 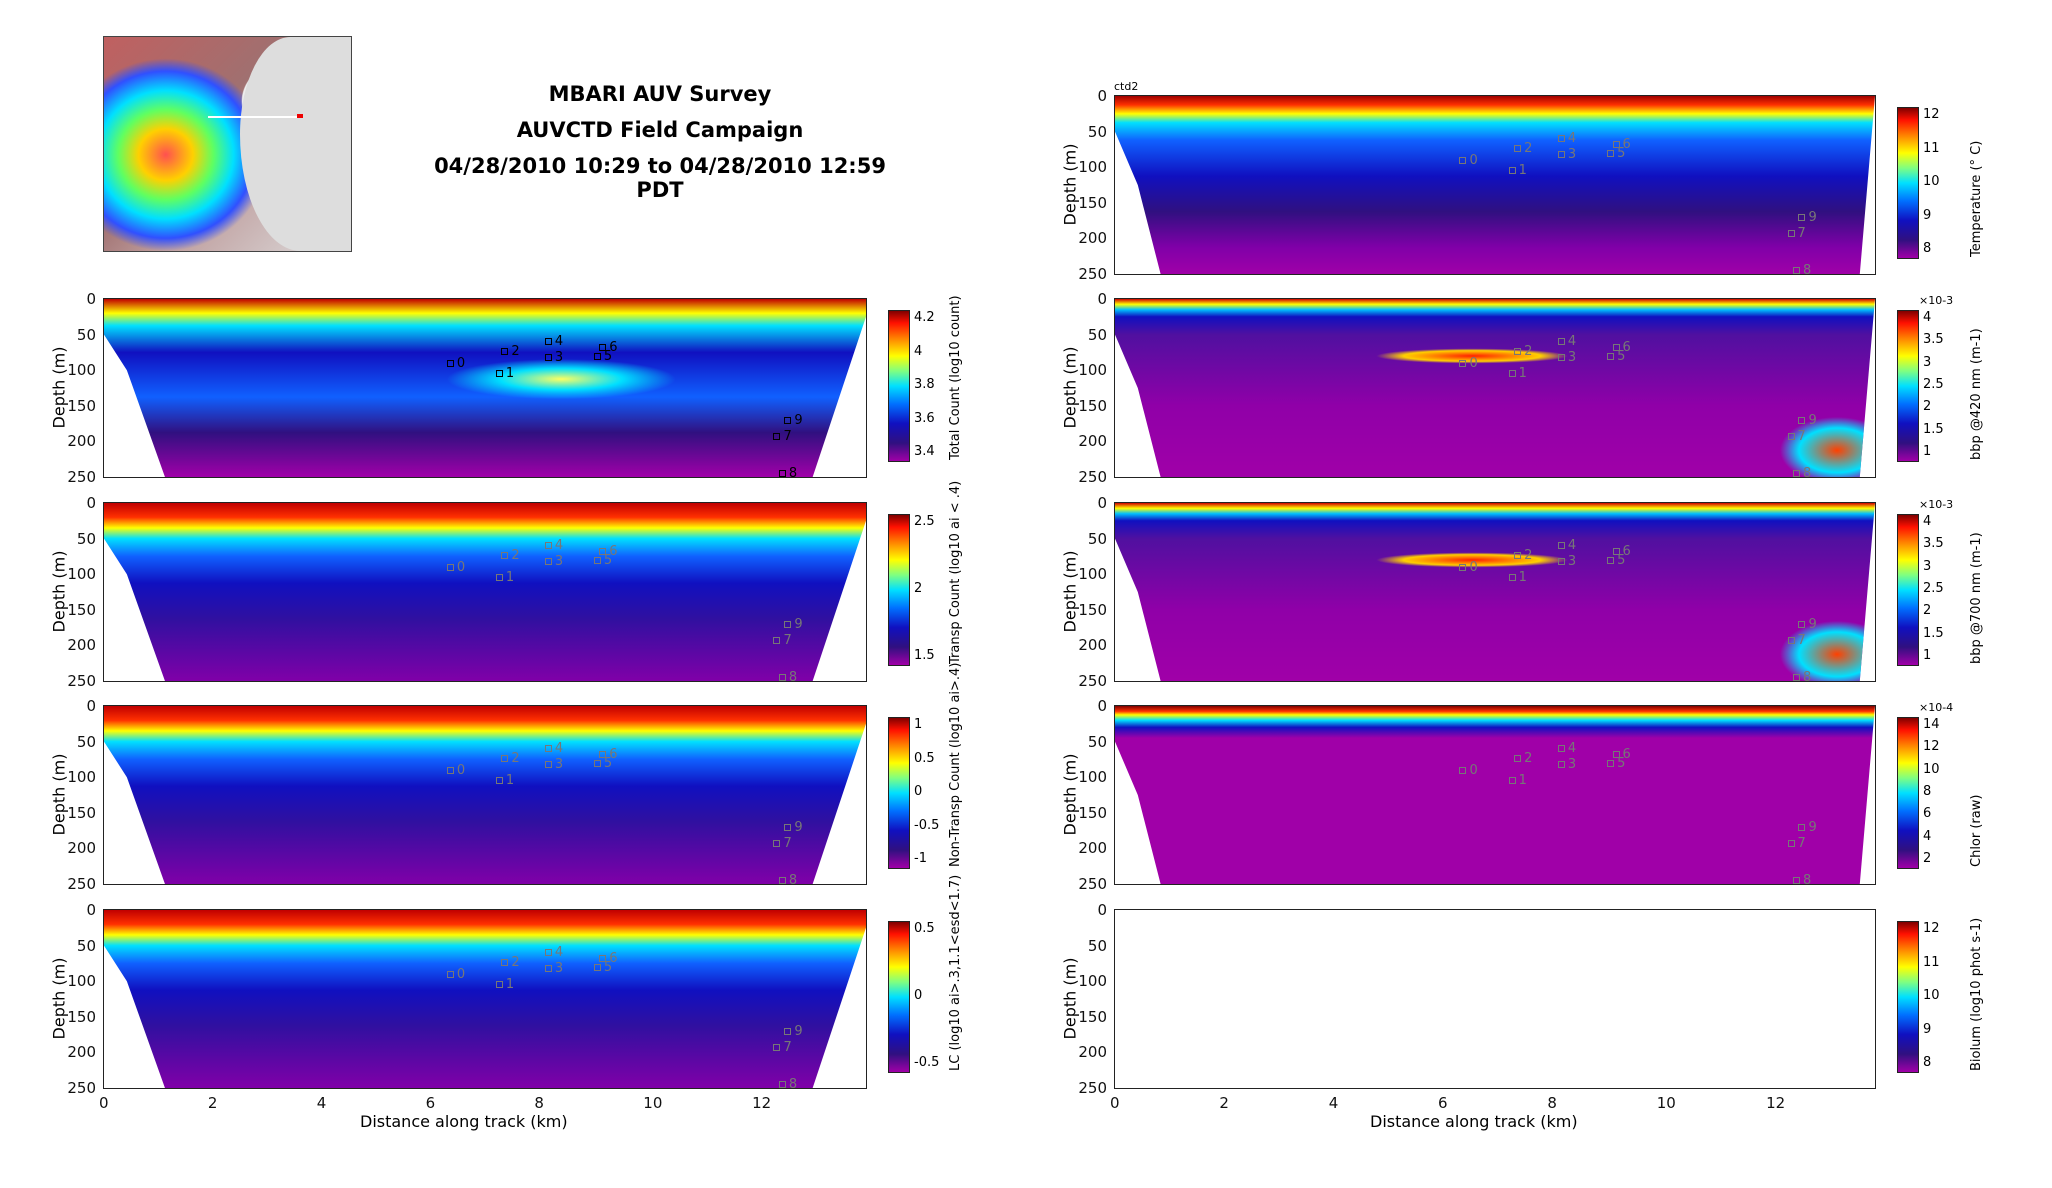 I want to click on marker-label: 5, so click(x=608, y=763).